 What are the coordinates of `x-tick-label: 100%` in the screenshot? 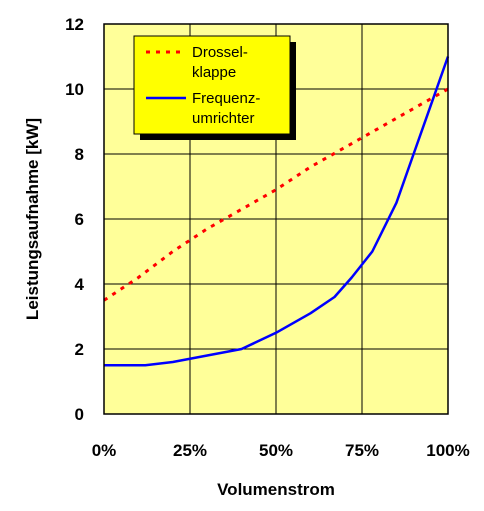 It's located at (447, 450).